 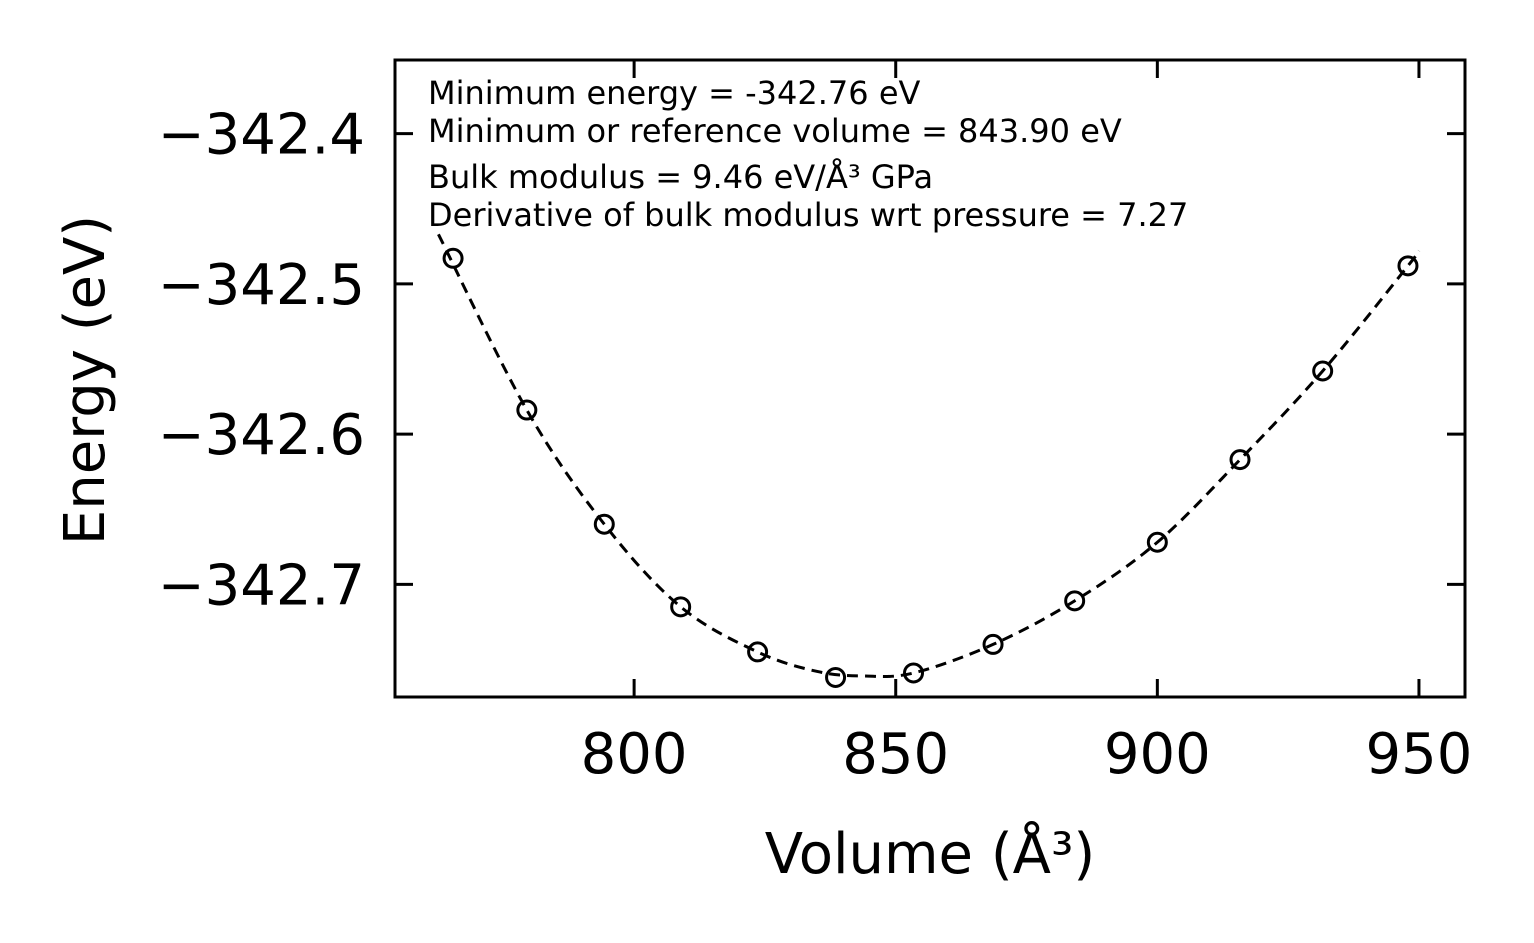 I want to click on annotation-min-volume: Minimum or reference volume = 843.90 eV, so click(x=775, y=131).